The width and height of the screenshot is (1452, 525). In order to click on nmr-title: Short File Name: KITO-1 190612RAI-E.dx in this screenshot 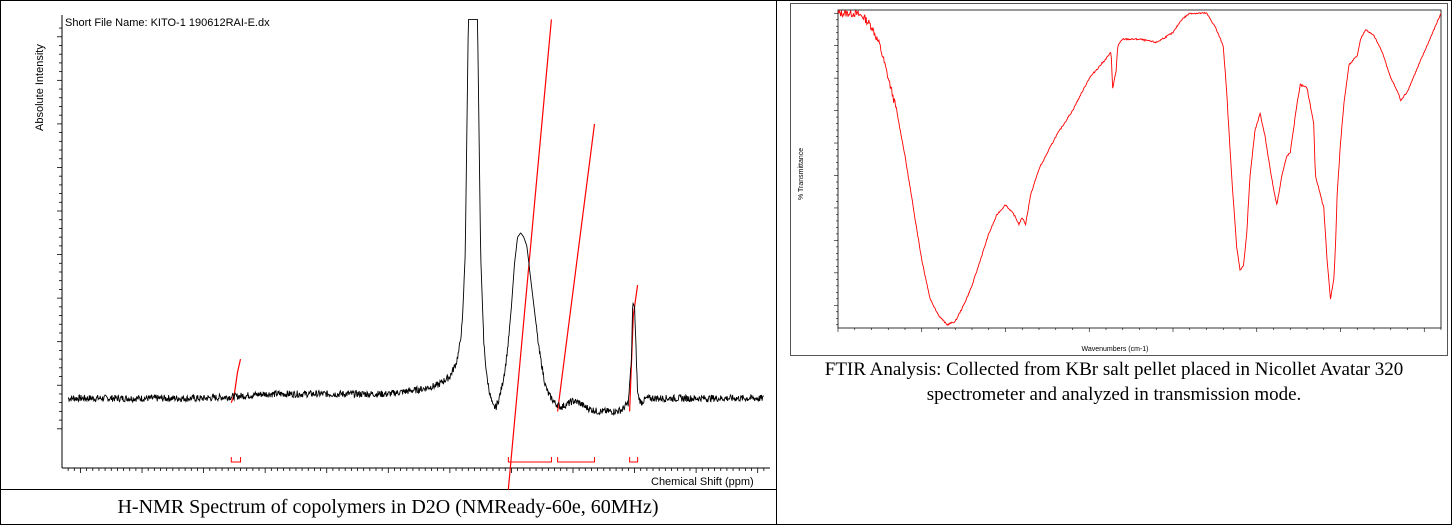, I will do `click(167, 23)`.